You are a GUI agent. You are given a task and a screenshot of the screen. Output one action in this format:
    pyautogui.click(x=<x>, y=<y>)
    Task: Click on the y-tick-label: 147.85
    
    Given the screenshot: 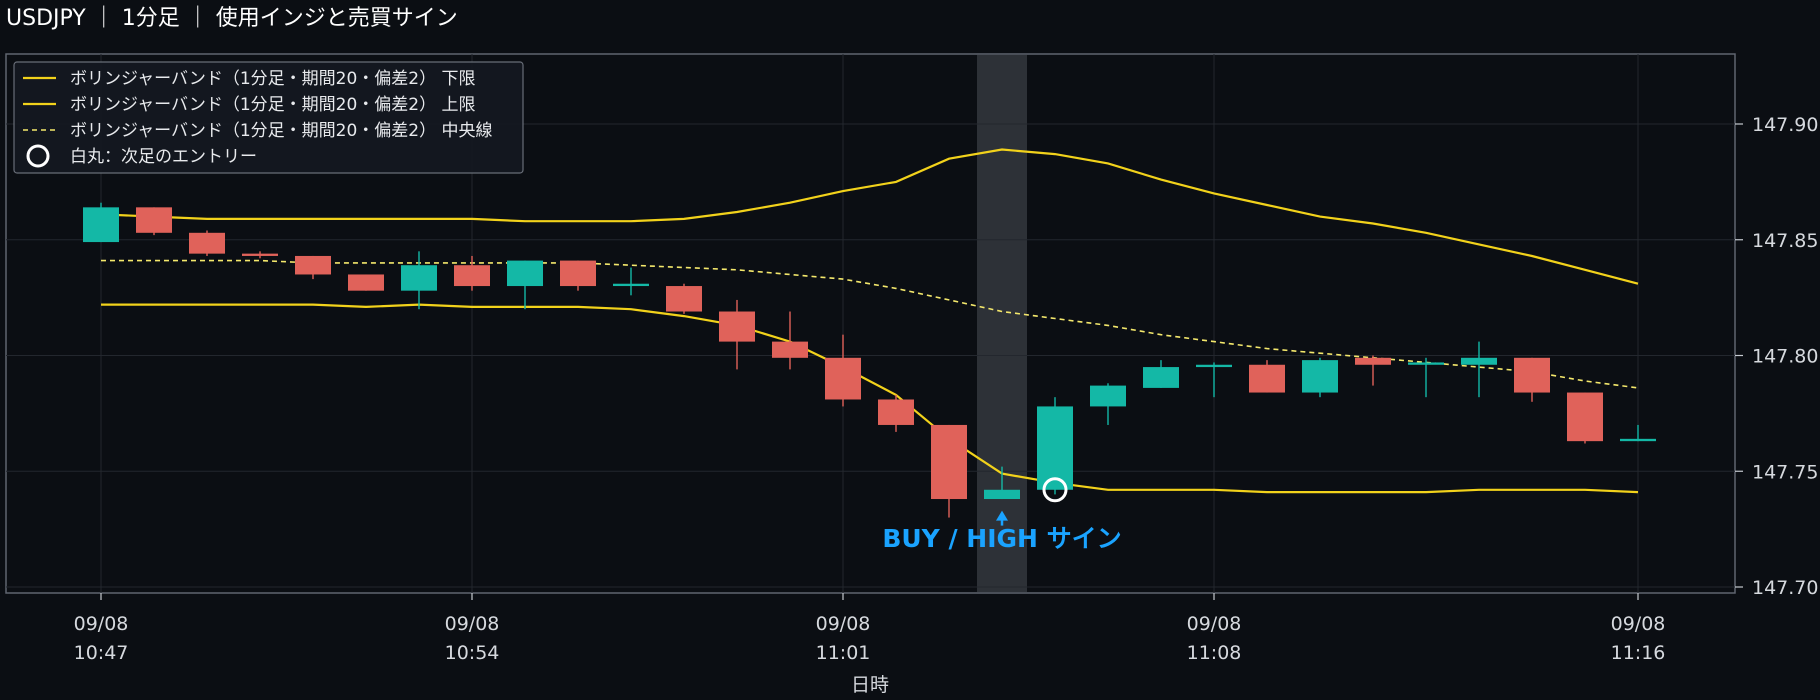 What is the action you would take?
    pyautogui.click(x=1785, y=241)
    